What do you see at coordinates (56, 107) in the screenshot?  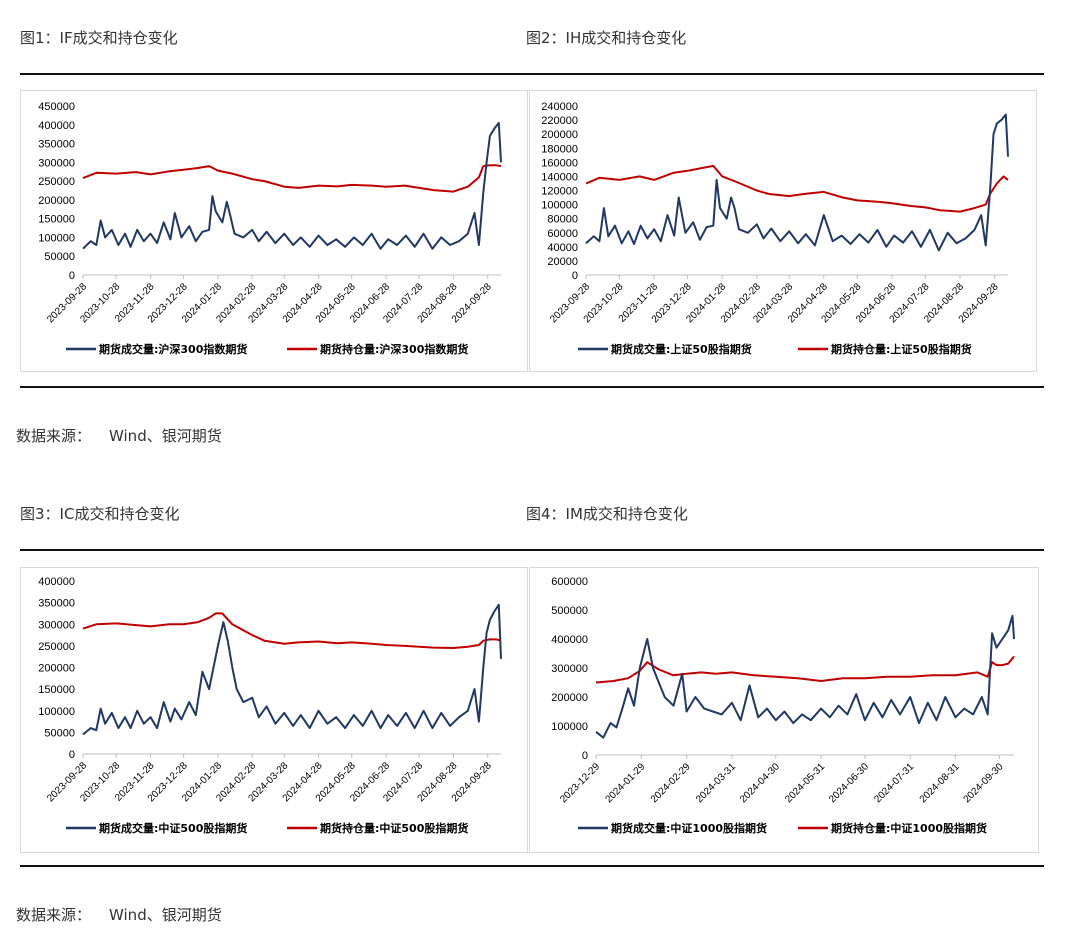 I see `y-tick-label: 450000` at bounding box center [56, 107].